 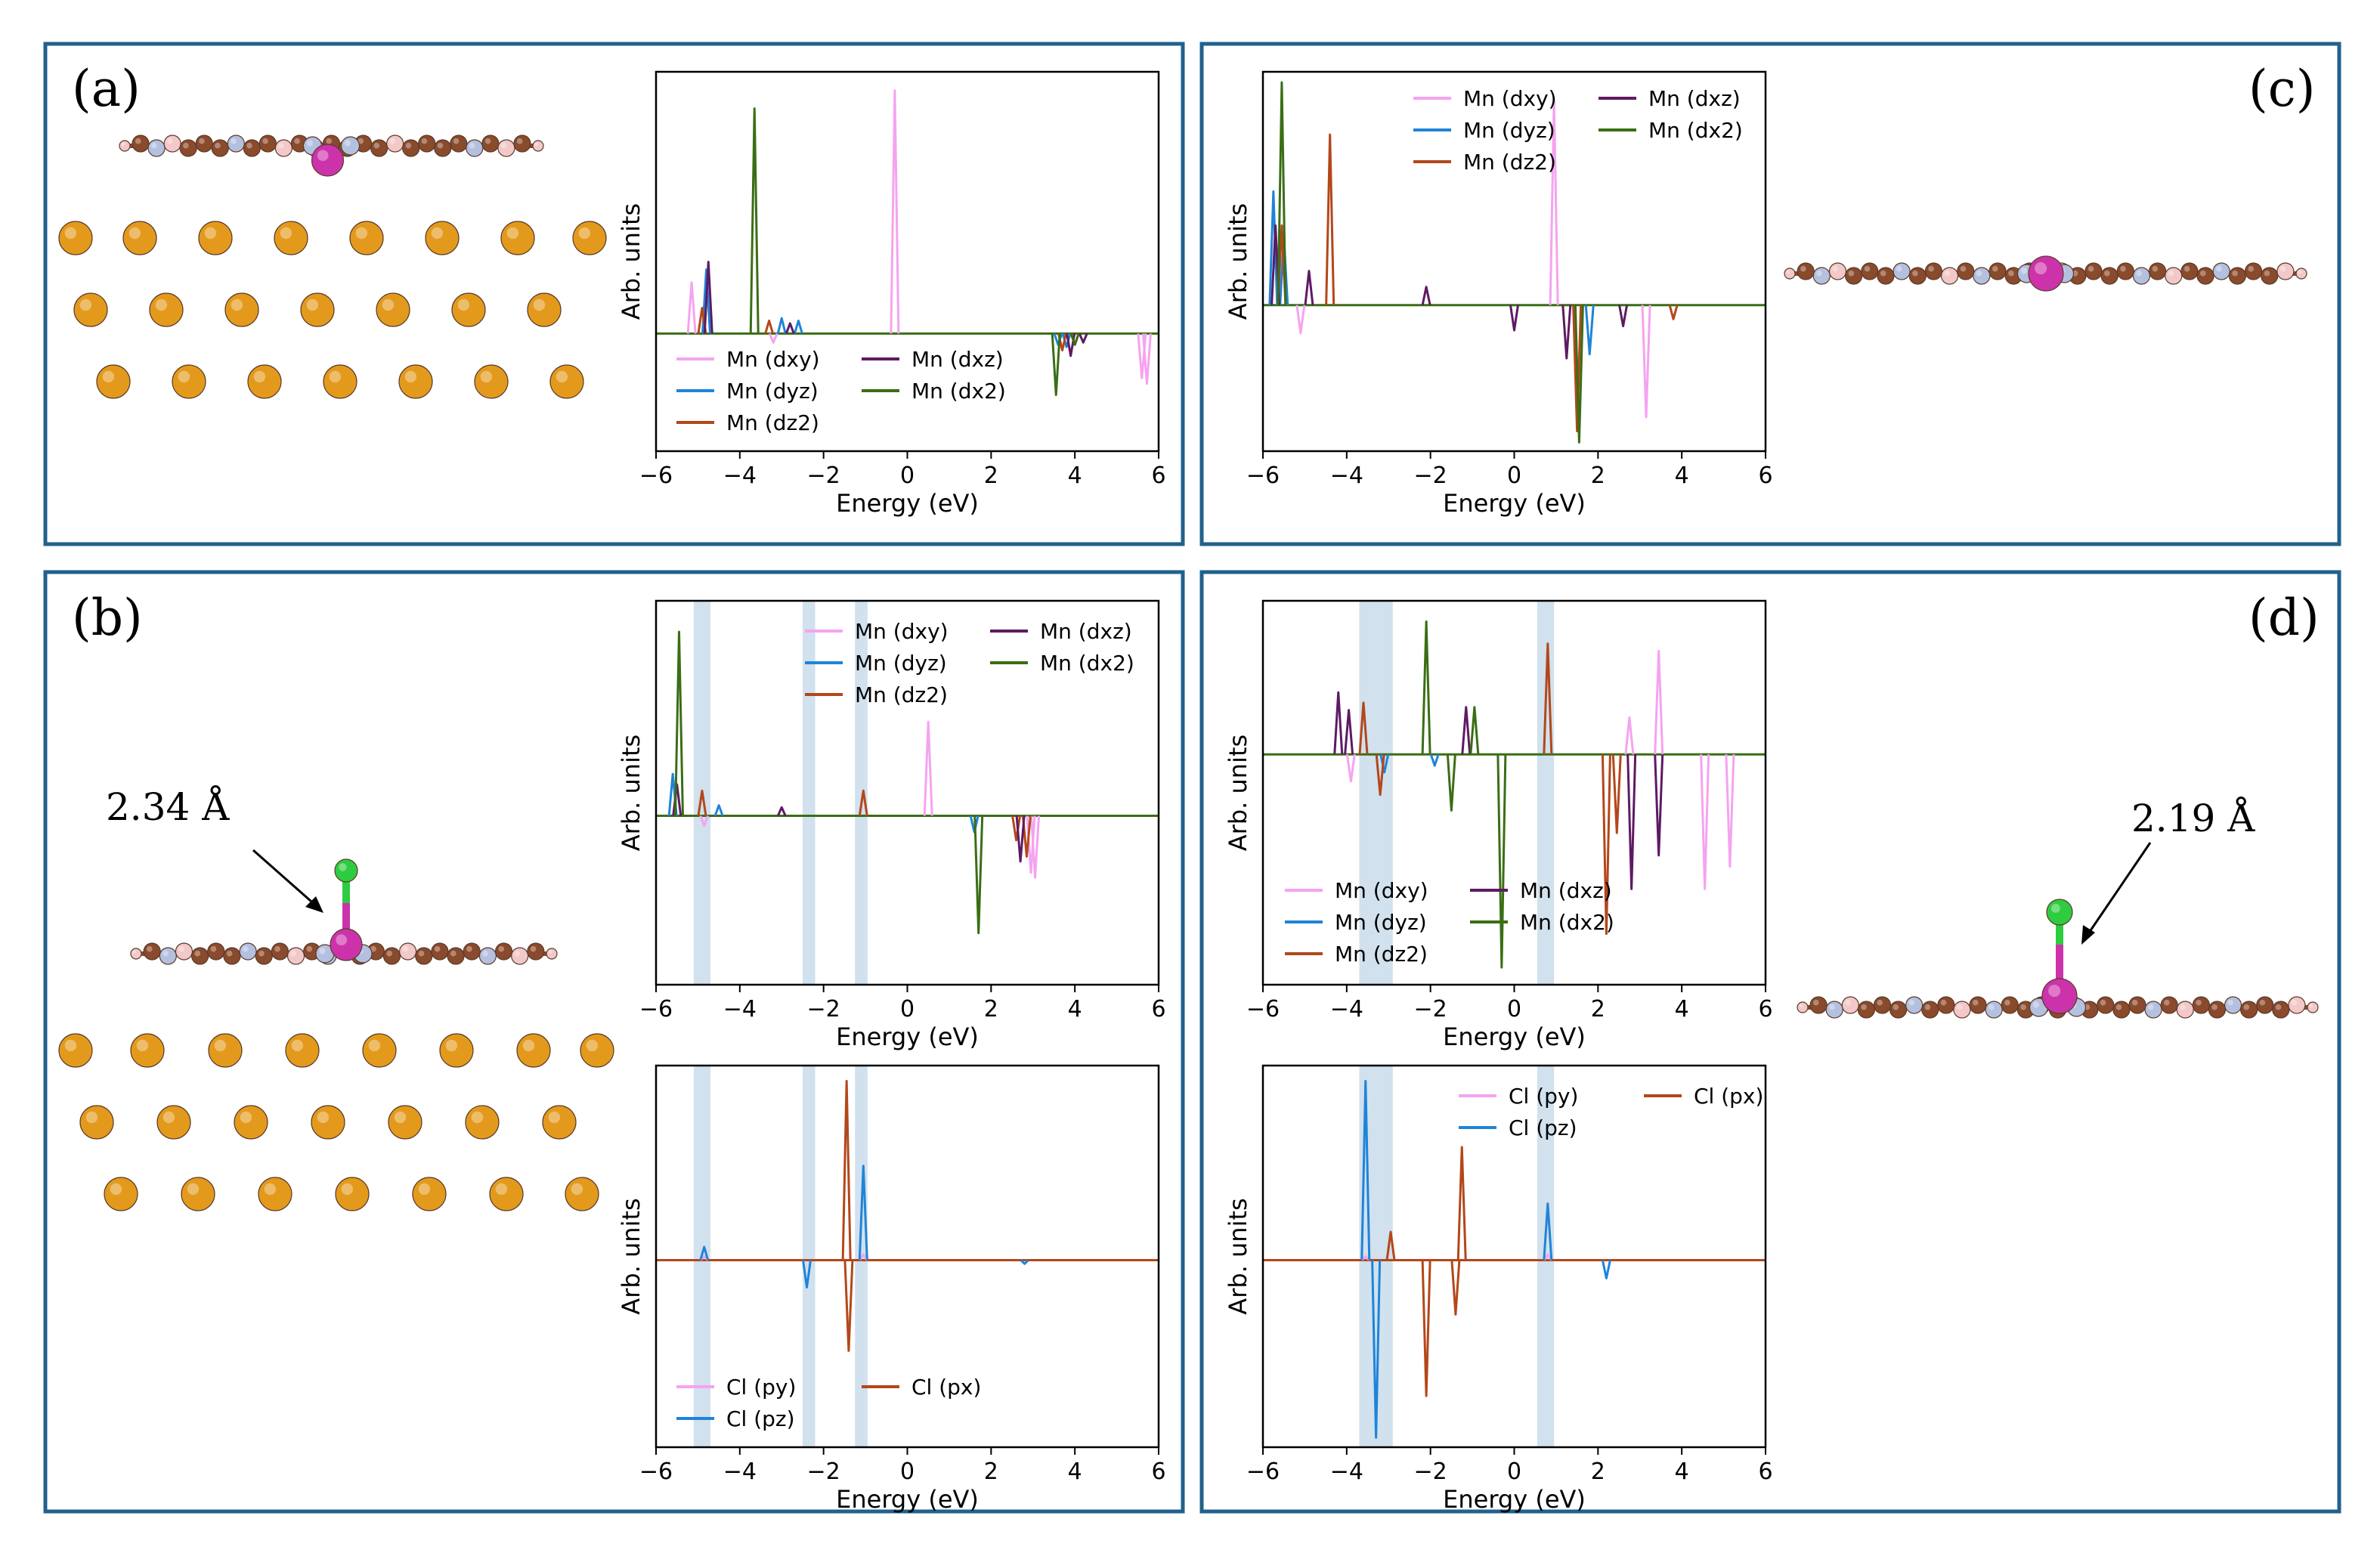 What do you see at coordinates (631, 261) in the screenshot?
I see `y-axis-label: Arb. units` at bounding box center [631, 261].